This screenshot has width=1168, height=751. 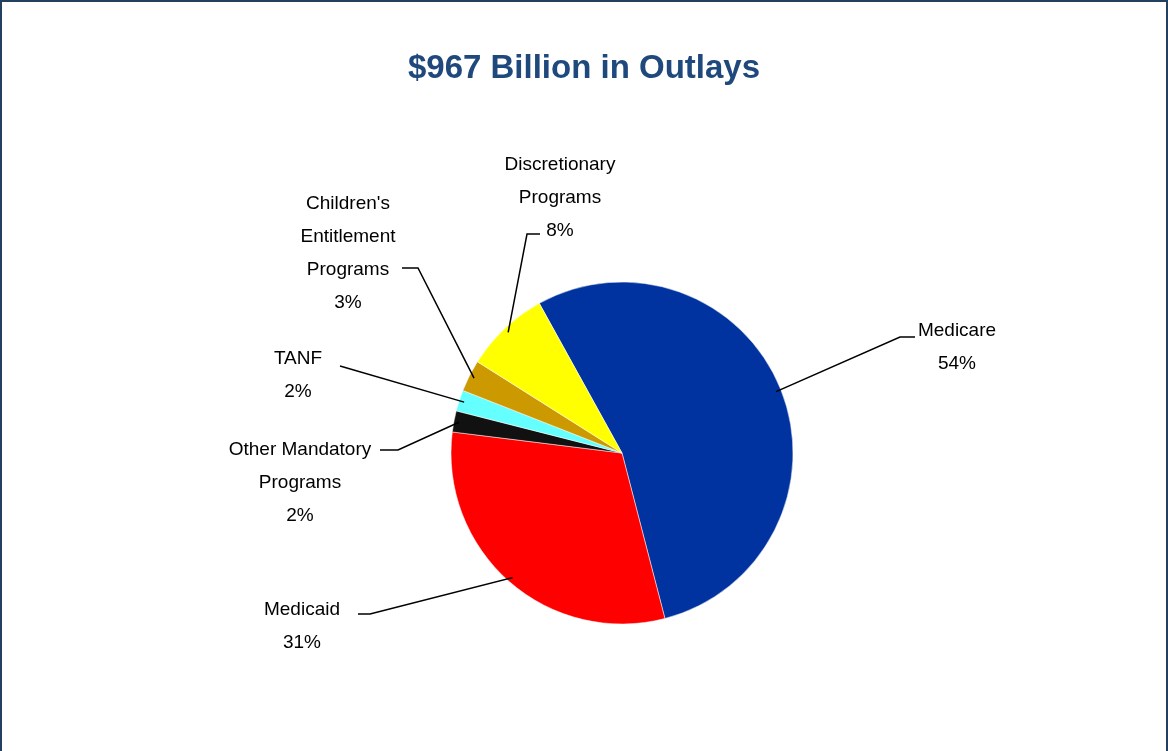 What do you see at coordinates (302, 641) in the screenshot?
I see `data-label: 31%` at bounding box center [302, 641].